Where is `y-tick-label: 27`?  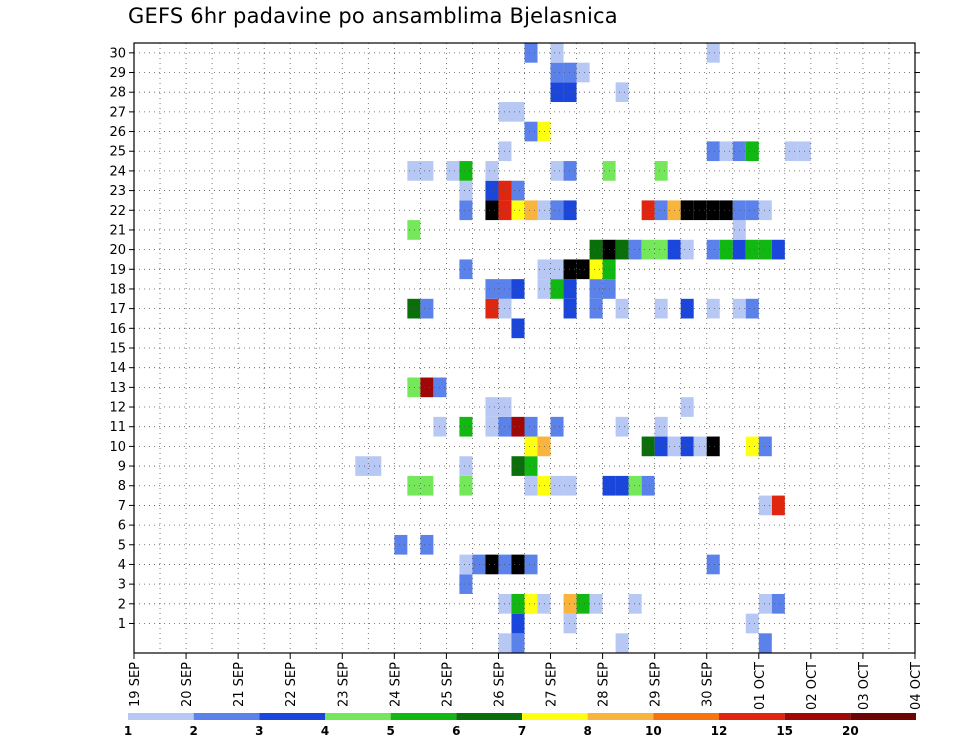
y-tick-label: 27 is located at coordinates (117, 112).